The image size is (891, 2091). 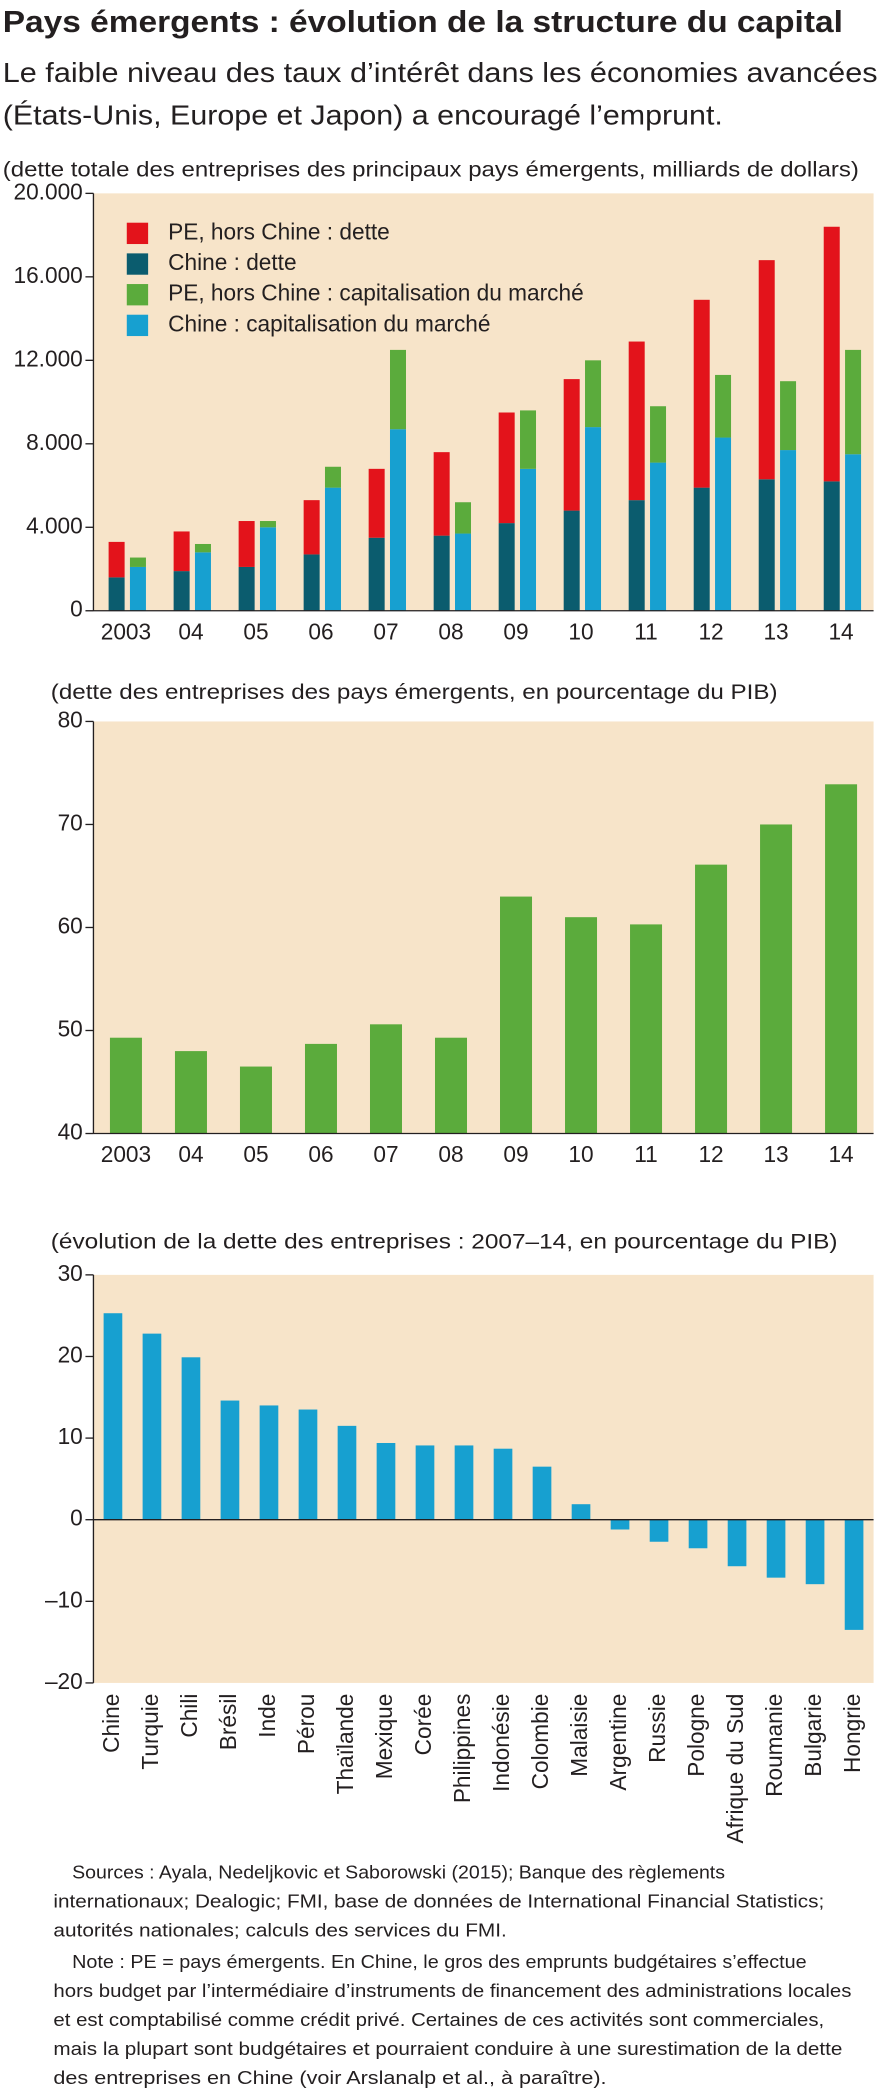 What do you see at coordinates (646, 1154) in the screenshot?
I see `x-tick-label: 11` at bounding box center [646, 1154].